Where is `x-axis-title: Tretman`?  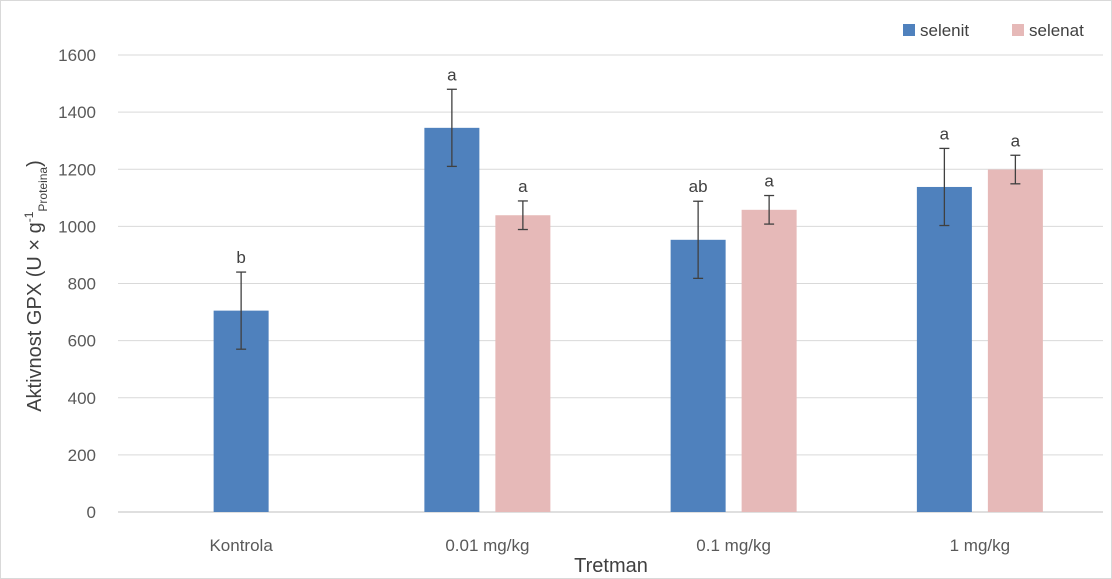 x-axis-title: Tretman is located at coordinates (611, 566).